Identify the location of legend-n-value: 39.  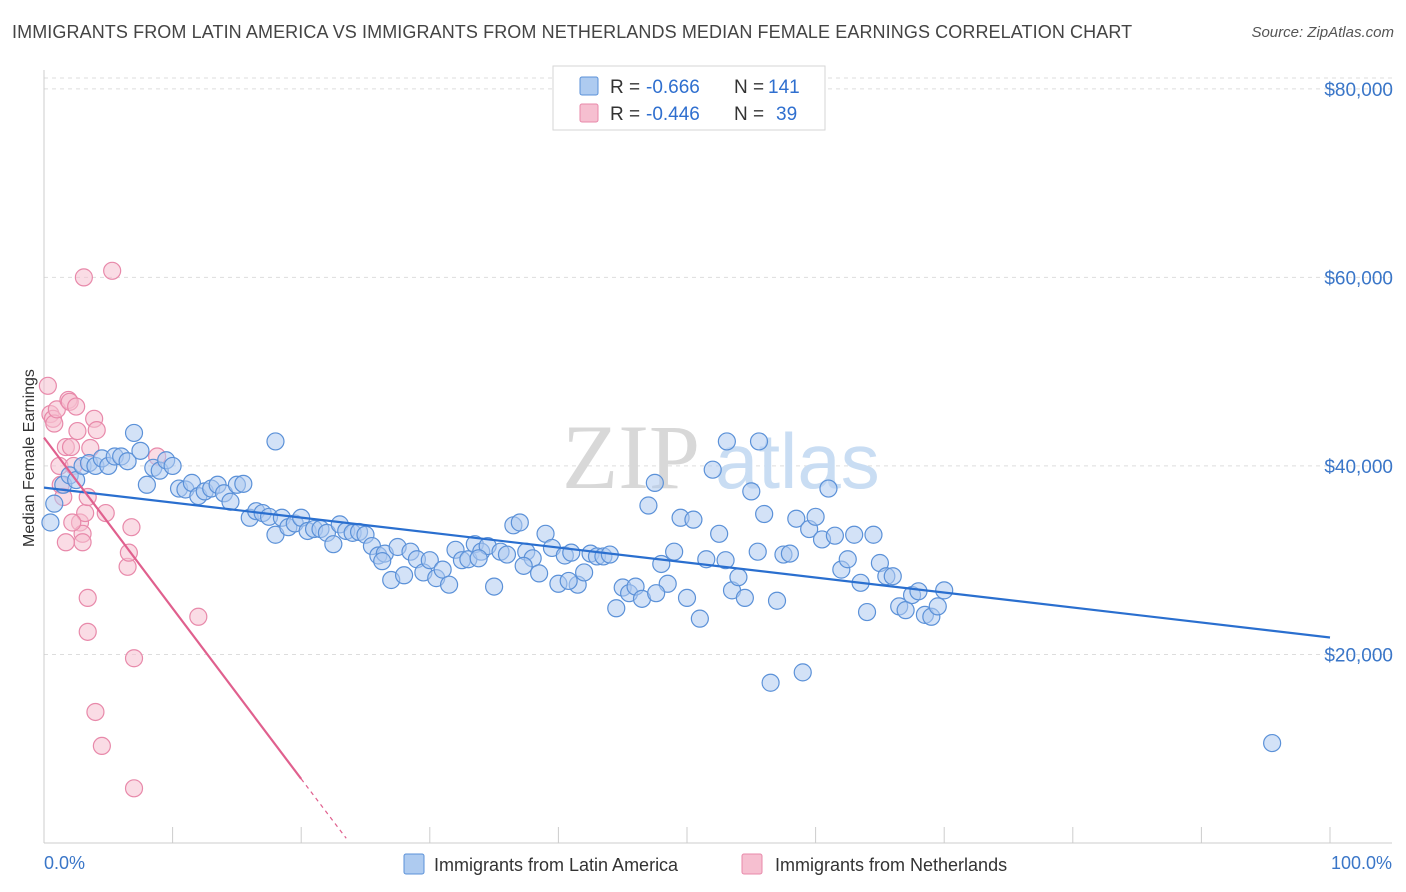
(786, 114).